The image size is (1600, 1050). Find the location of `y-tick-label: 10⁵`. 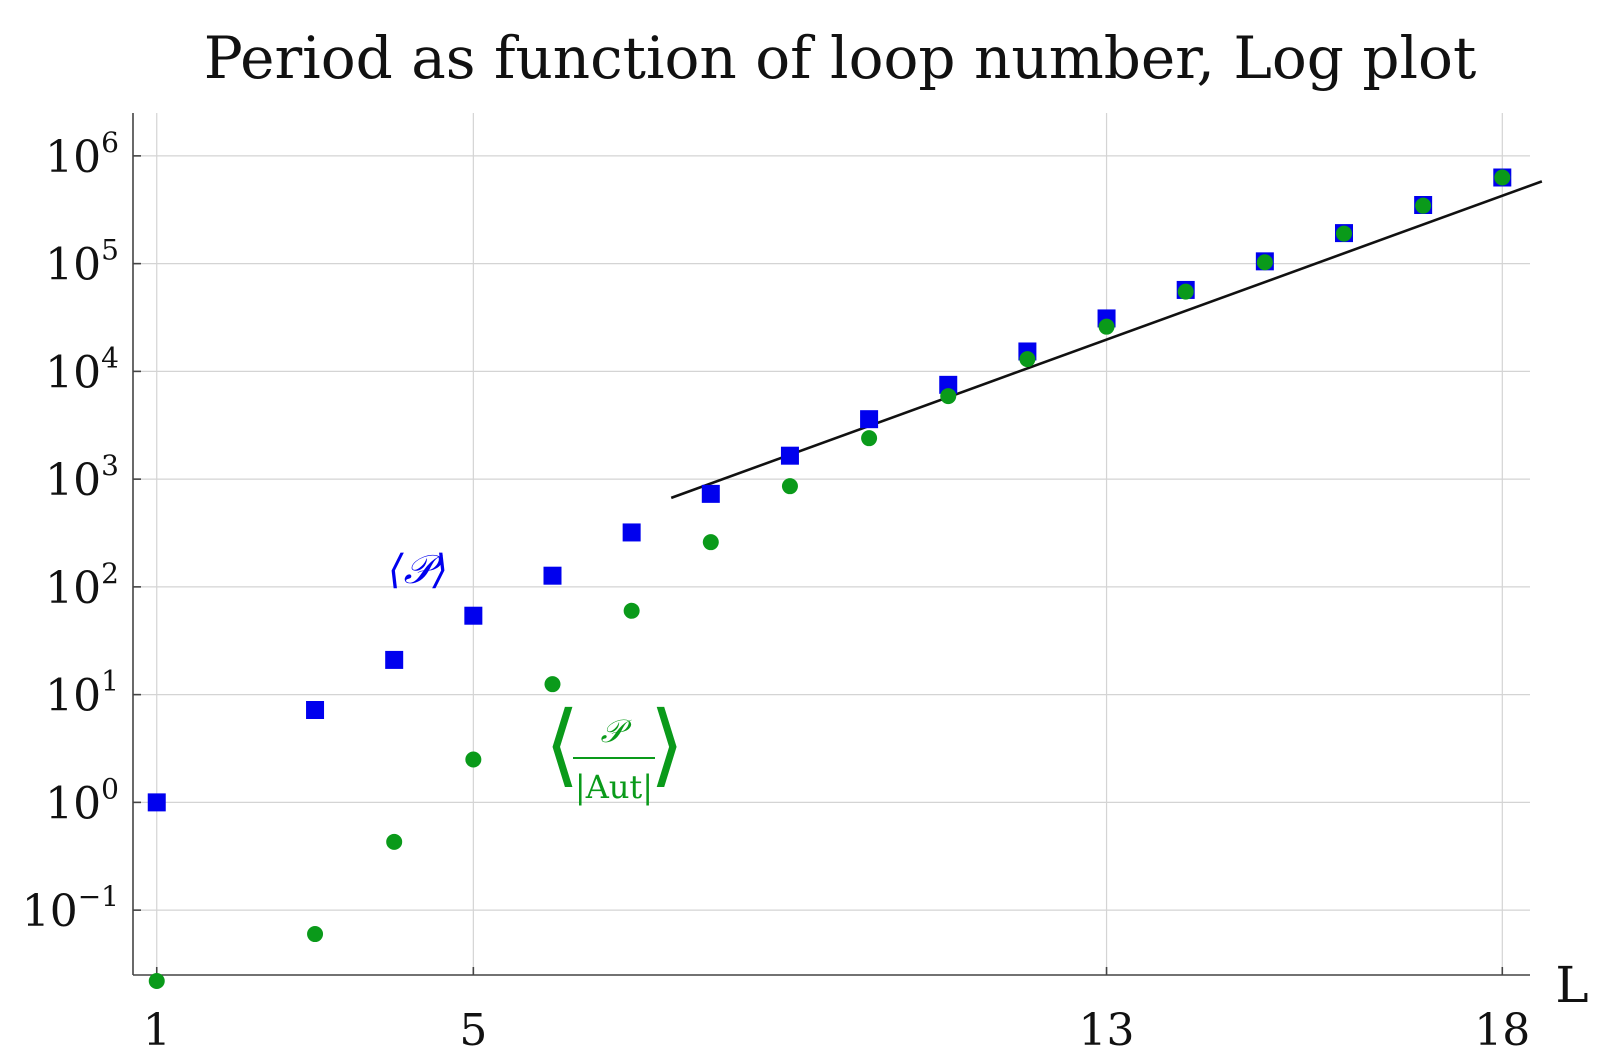

y-tick-label: 10⁵ is located at coordinates (82, 262).